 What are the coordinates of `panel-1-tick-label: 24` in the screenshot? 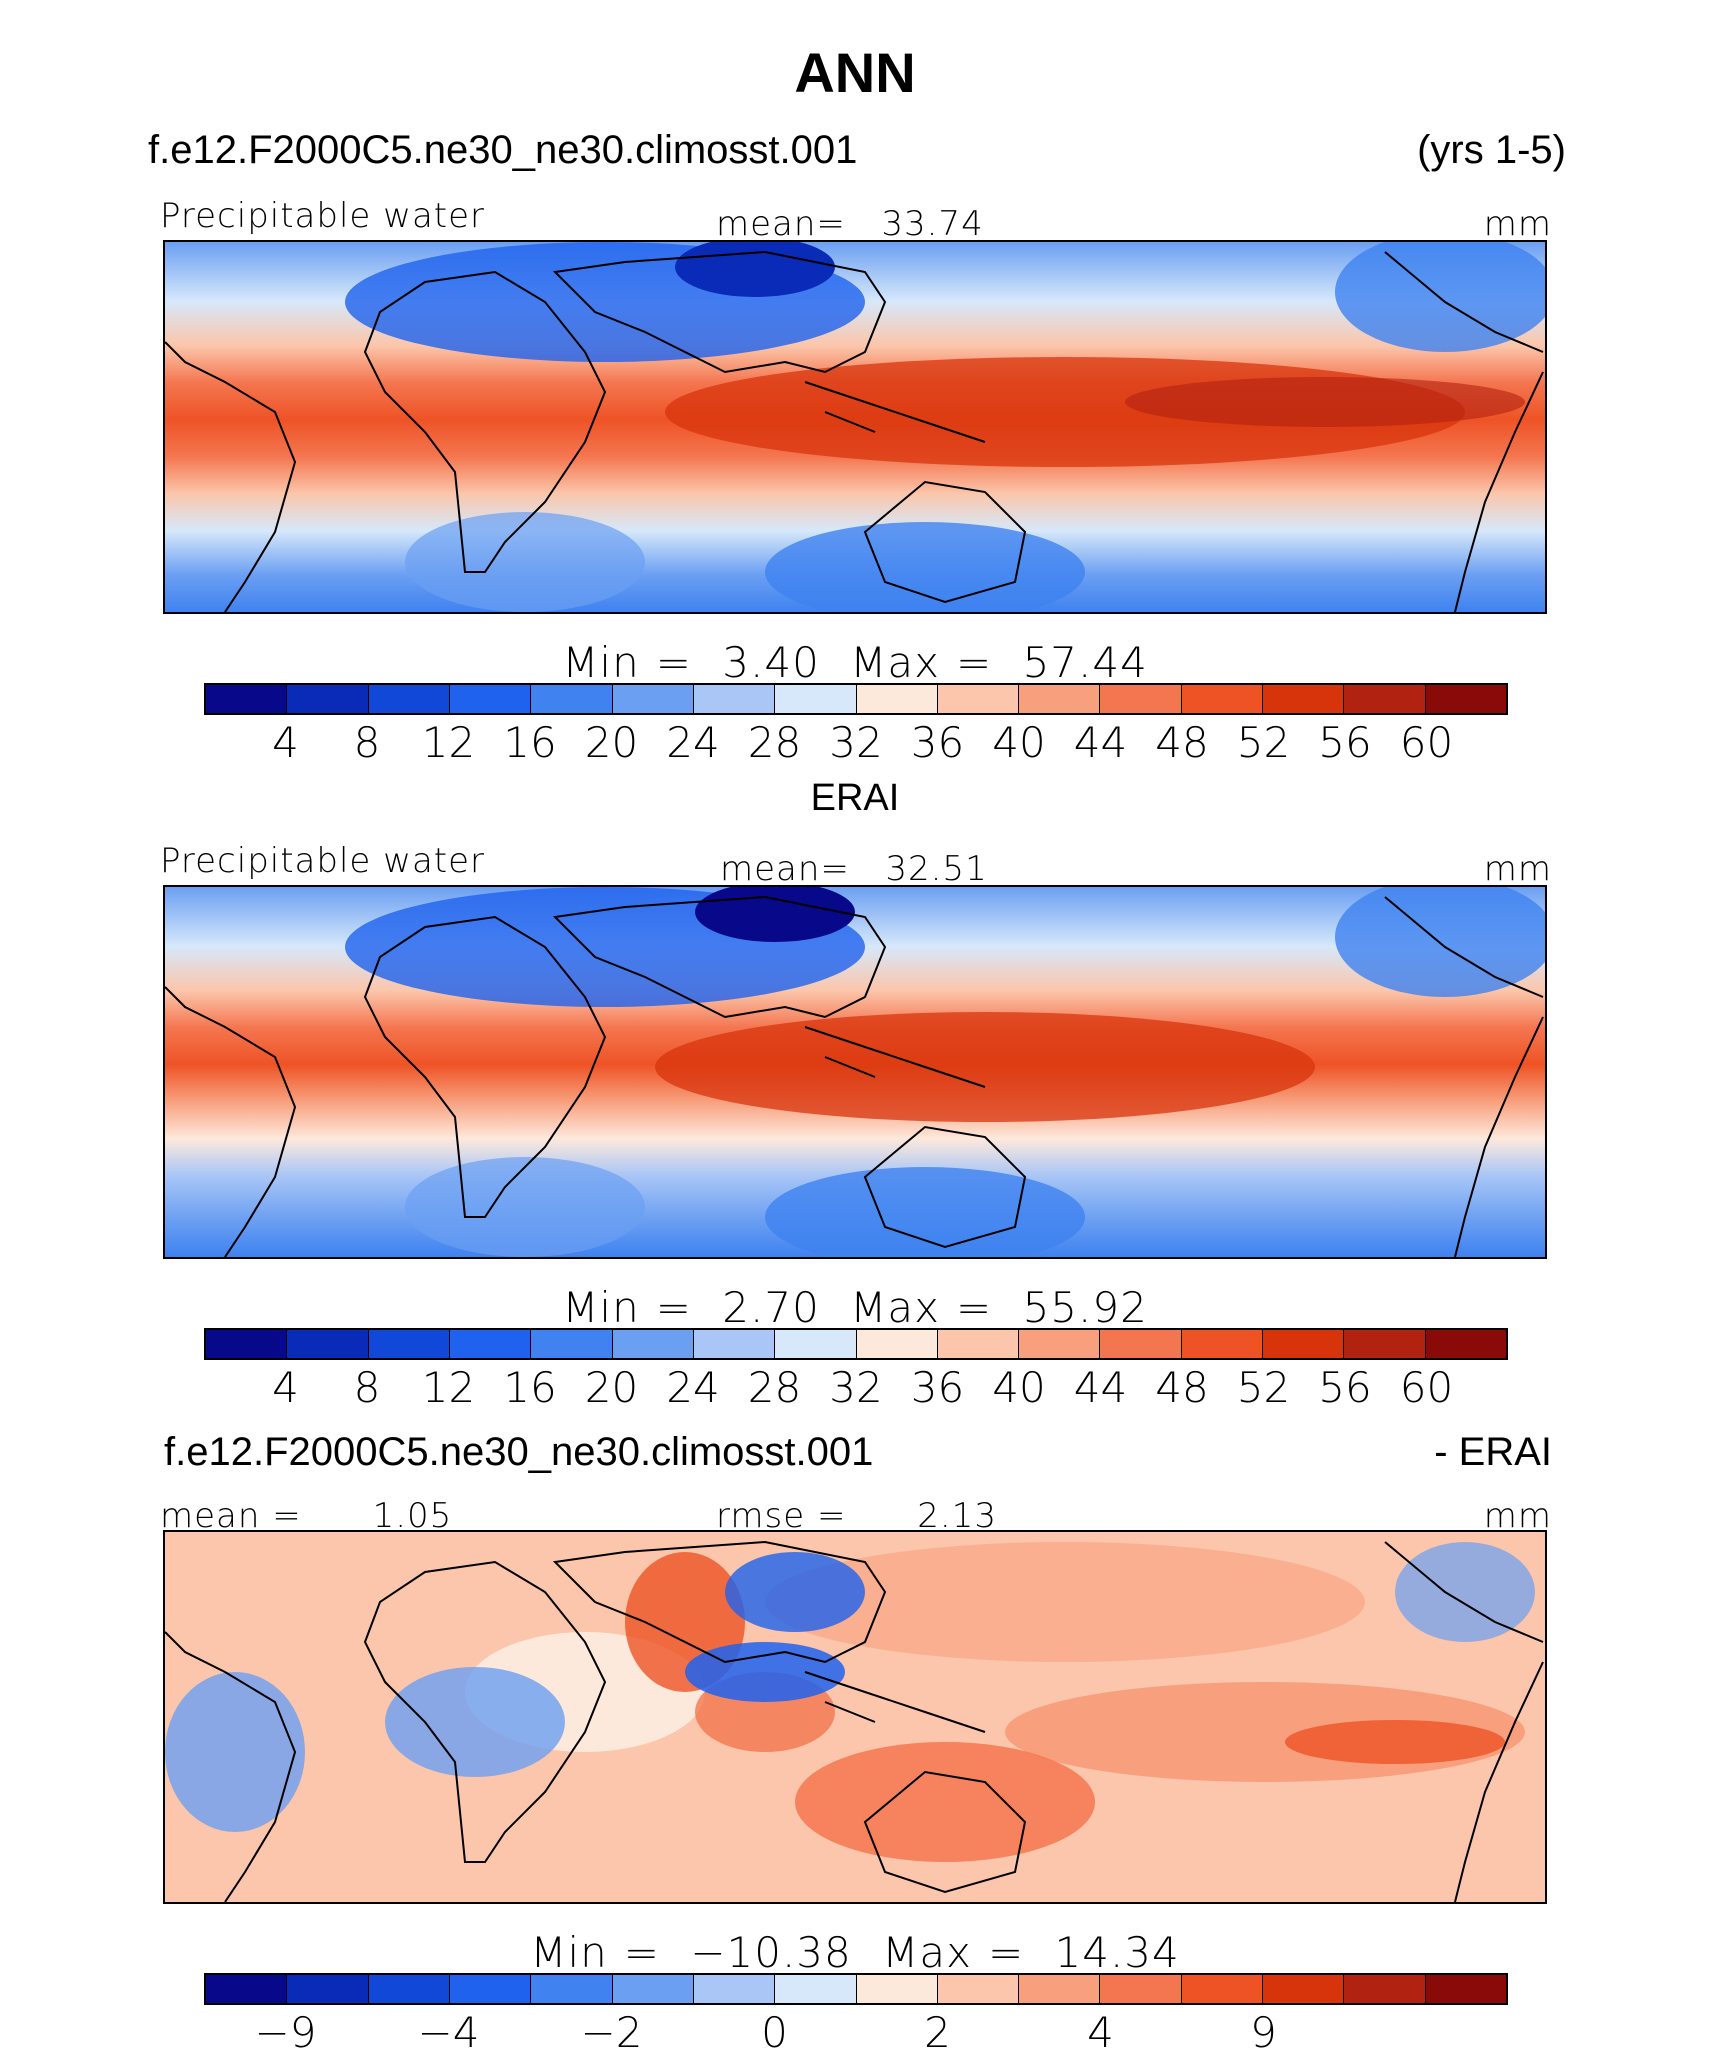 It's located at (693, 742).